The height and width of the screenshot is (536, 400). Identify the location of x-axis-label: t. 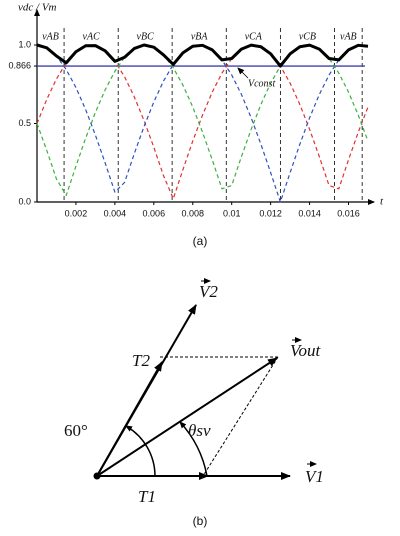
(382, 202).